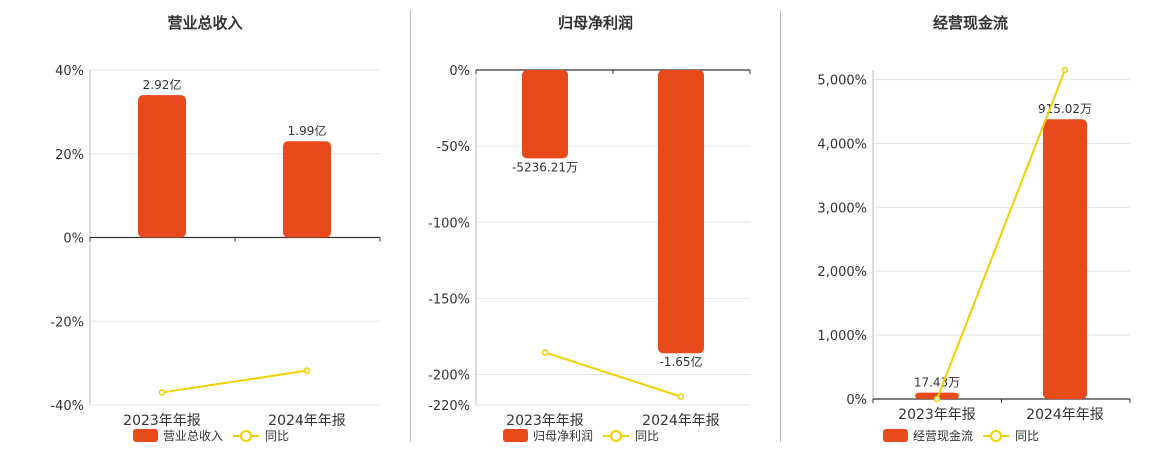 The height and width of the screenshot is (454, 1160). What do you see at coordinates (937, 383) in the screenshot?
I see `bar-data-label: 17.43万` at bounding box center [937, 383].